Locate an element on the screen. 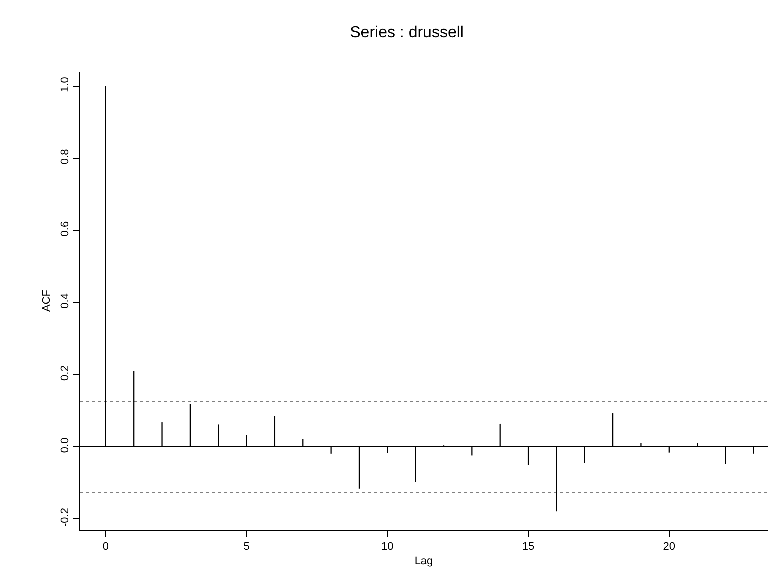 Image resolution: width=768 pixels, height=583 pixels. x-tick-label: 10 is located at coordinates (388, 547).